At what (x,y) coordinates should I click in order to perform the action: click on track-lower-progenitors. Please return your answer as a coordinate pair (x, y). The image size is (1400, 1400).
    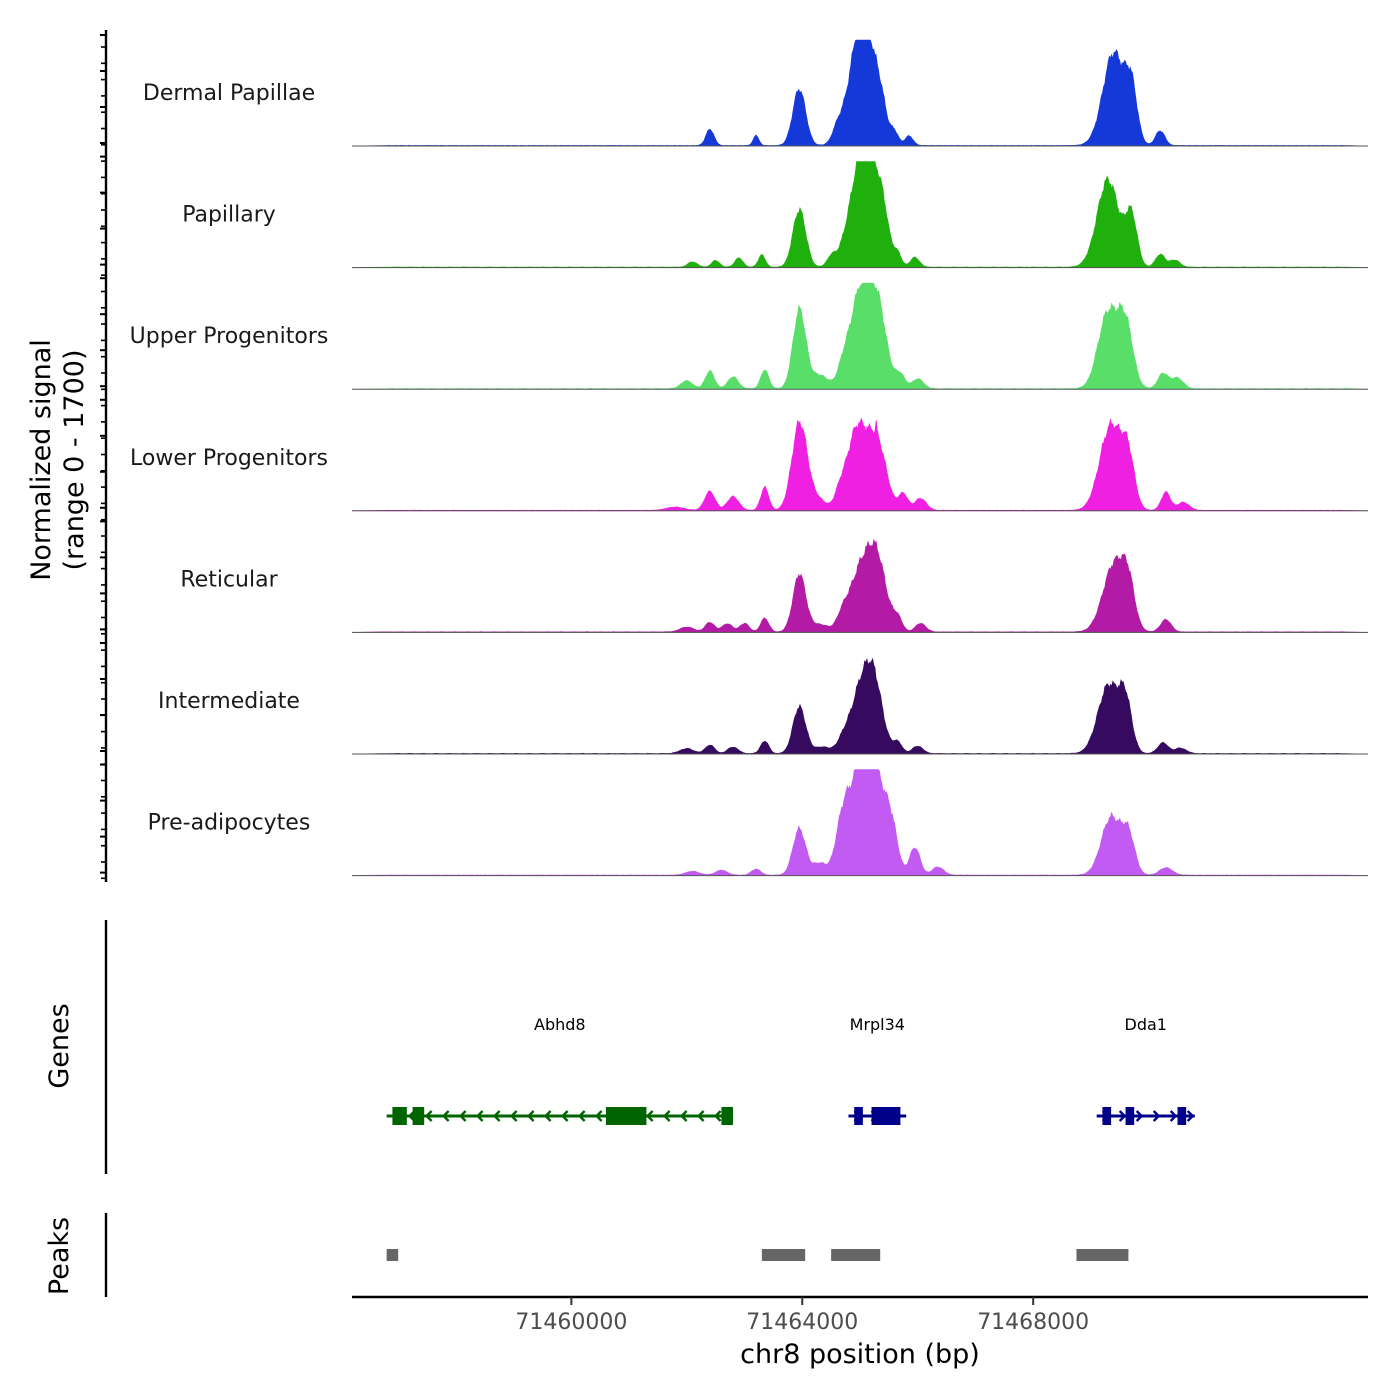
    Looking at the image, I should click on (860, 464).